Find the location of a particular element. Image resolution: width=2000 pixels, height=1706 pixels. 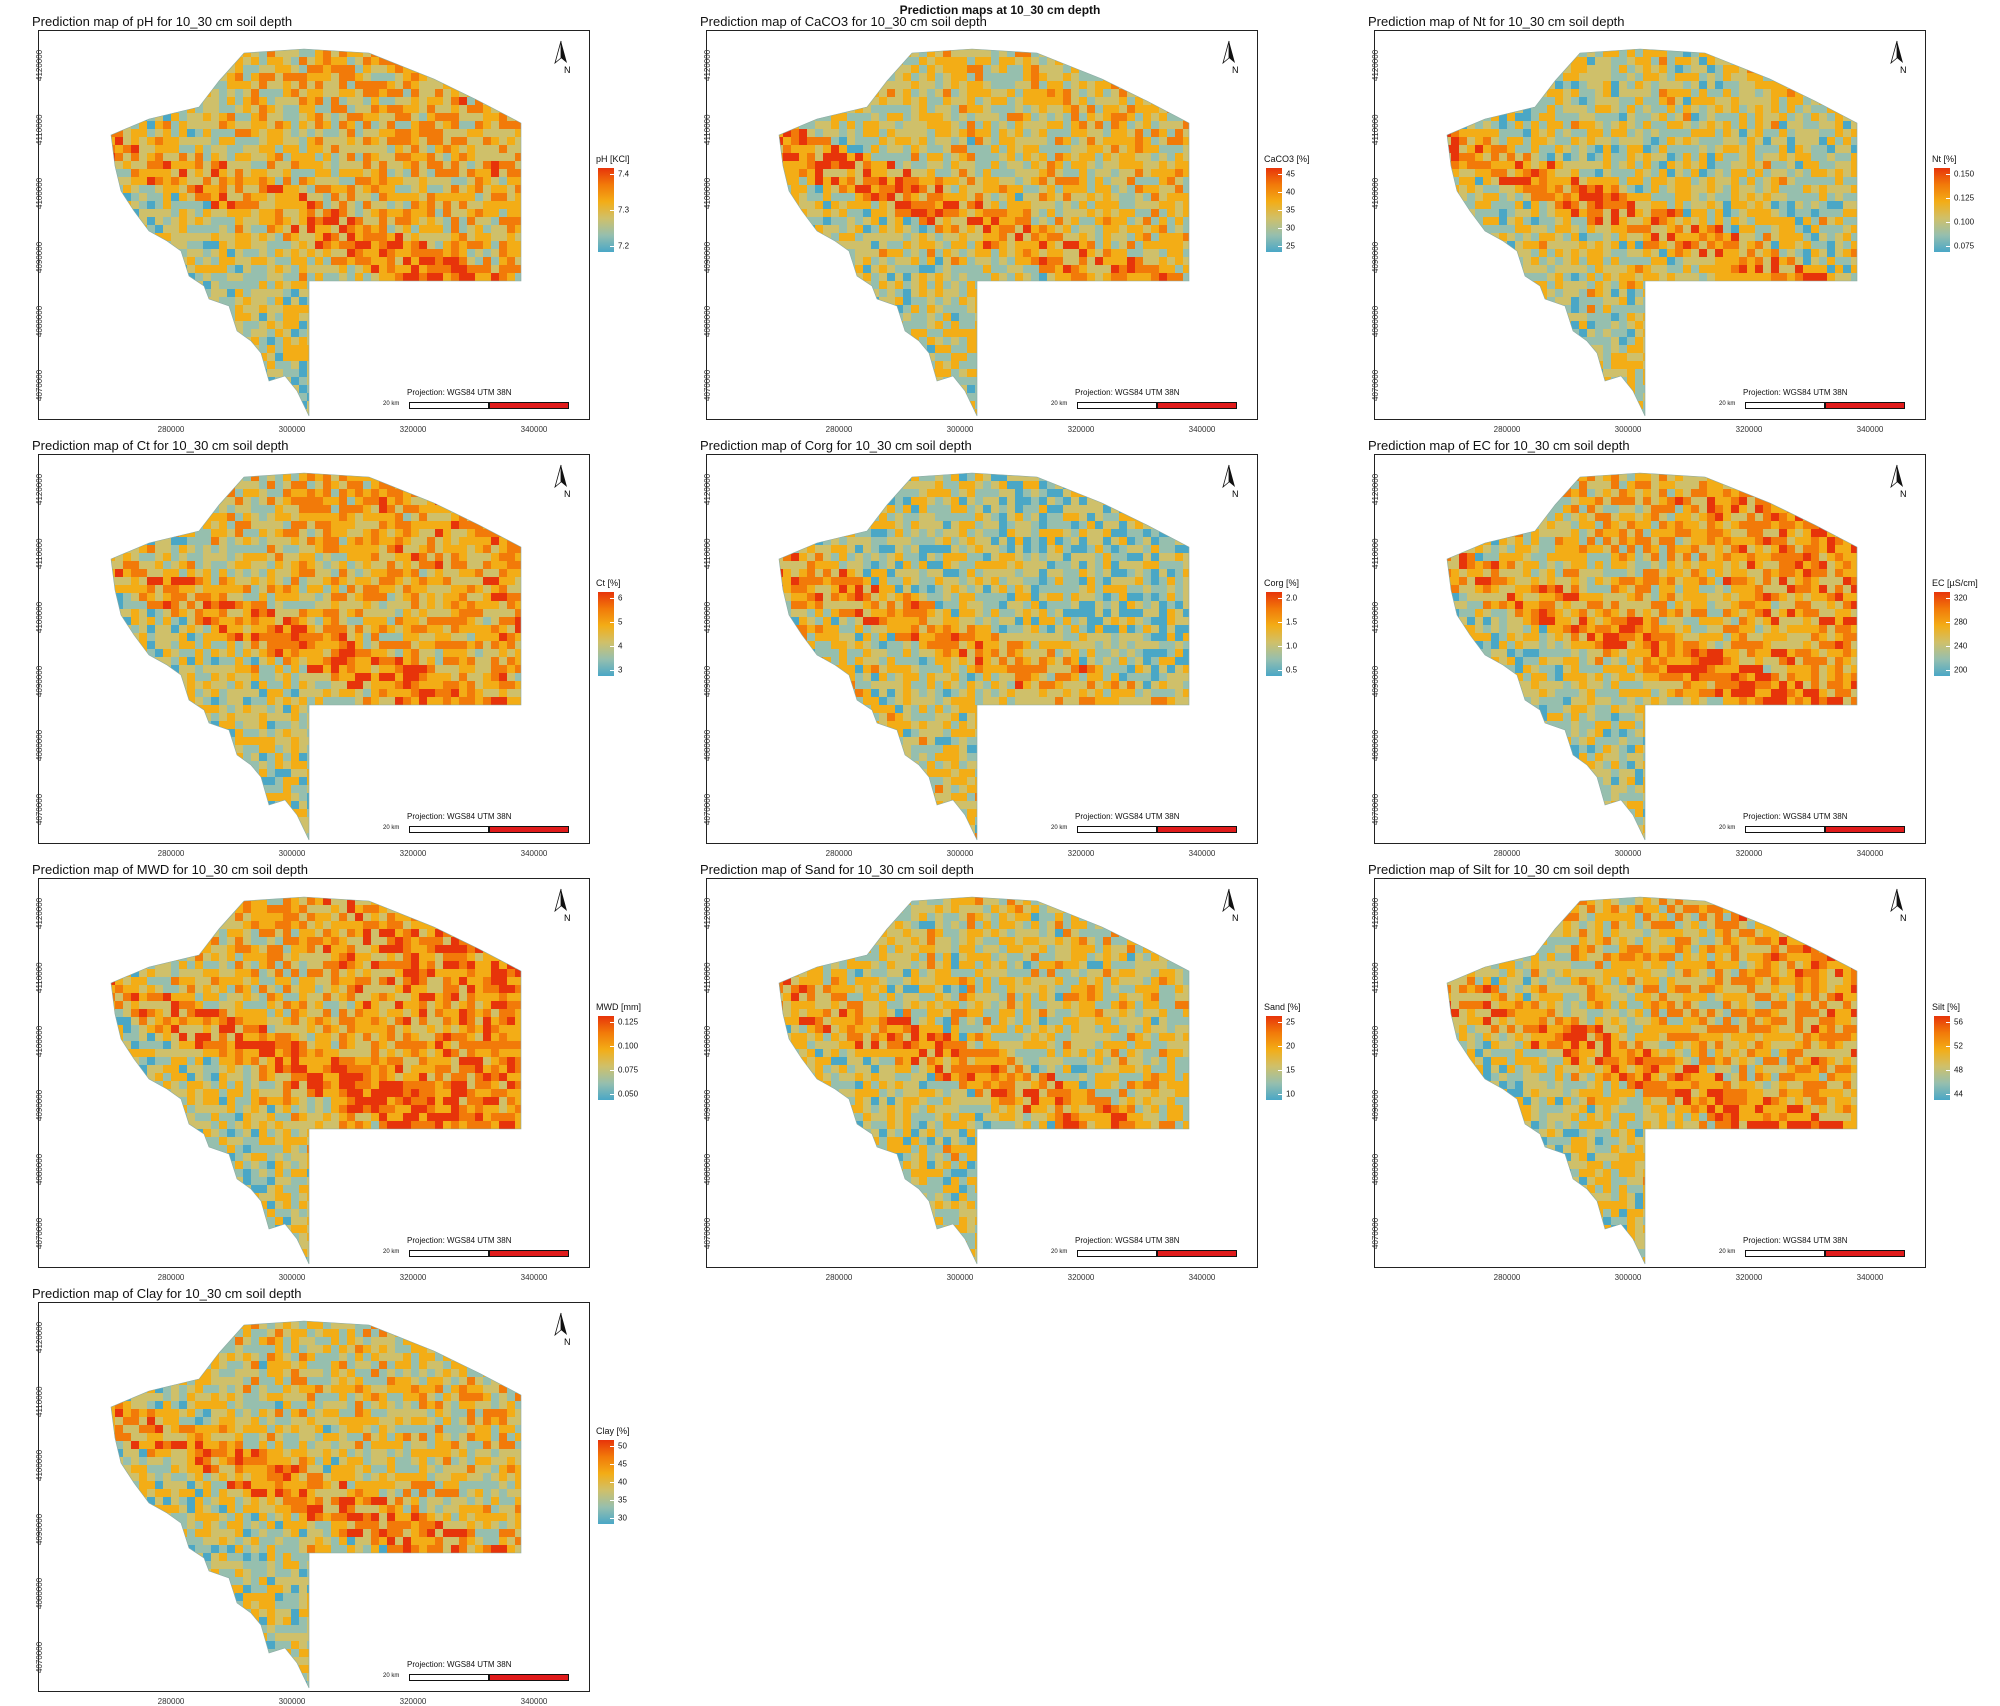

legend-label: 30 is located at coordinates (1290, 228).